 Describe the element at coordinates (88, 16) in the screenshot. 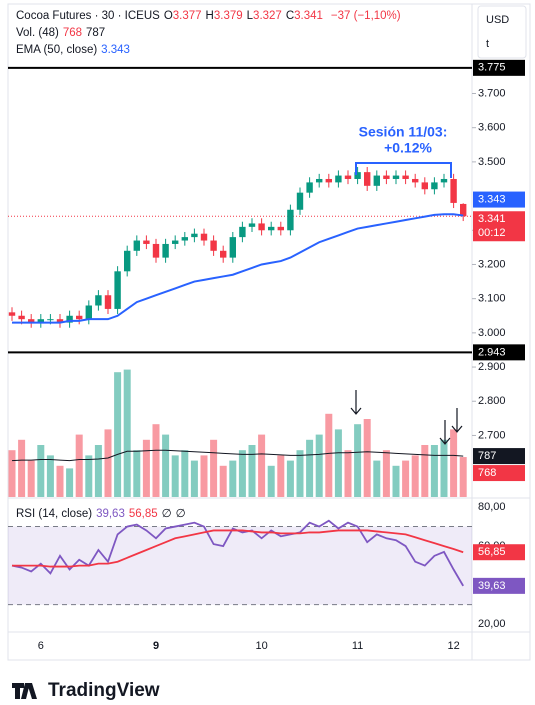

I see `symbol: Cocoa Futures · 30 · ICEUS` at that location.